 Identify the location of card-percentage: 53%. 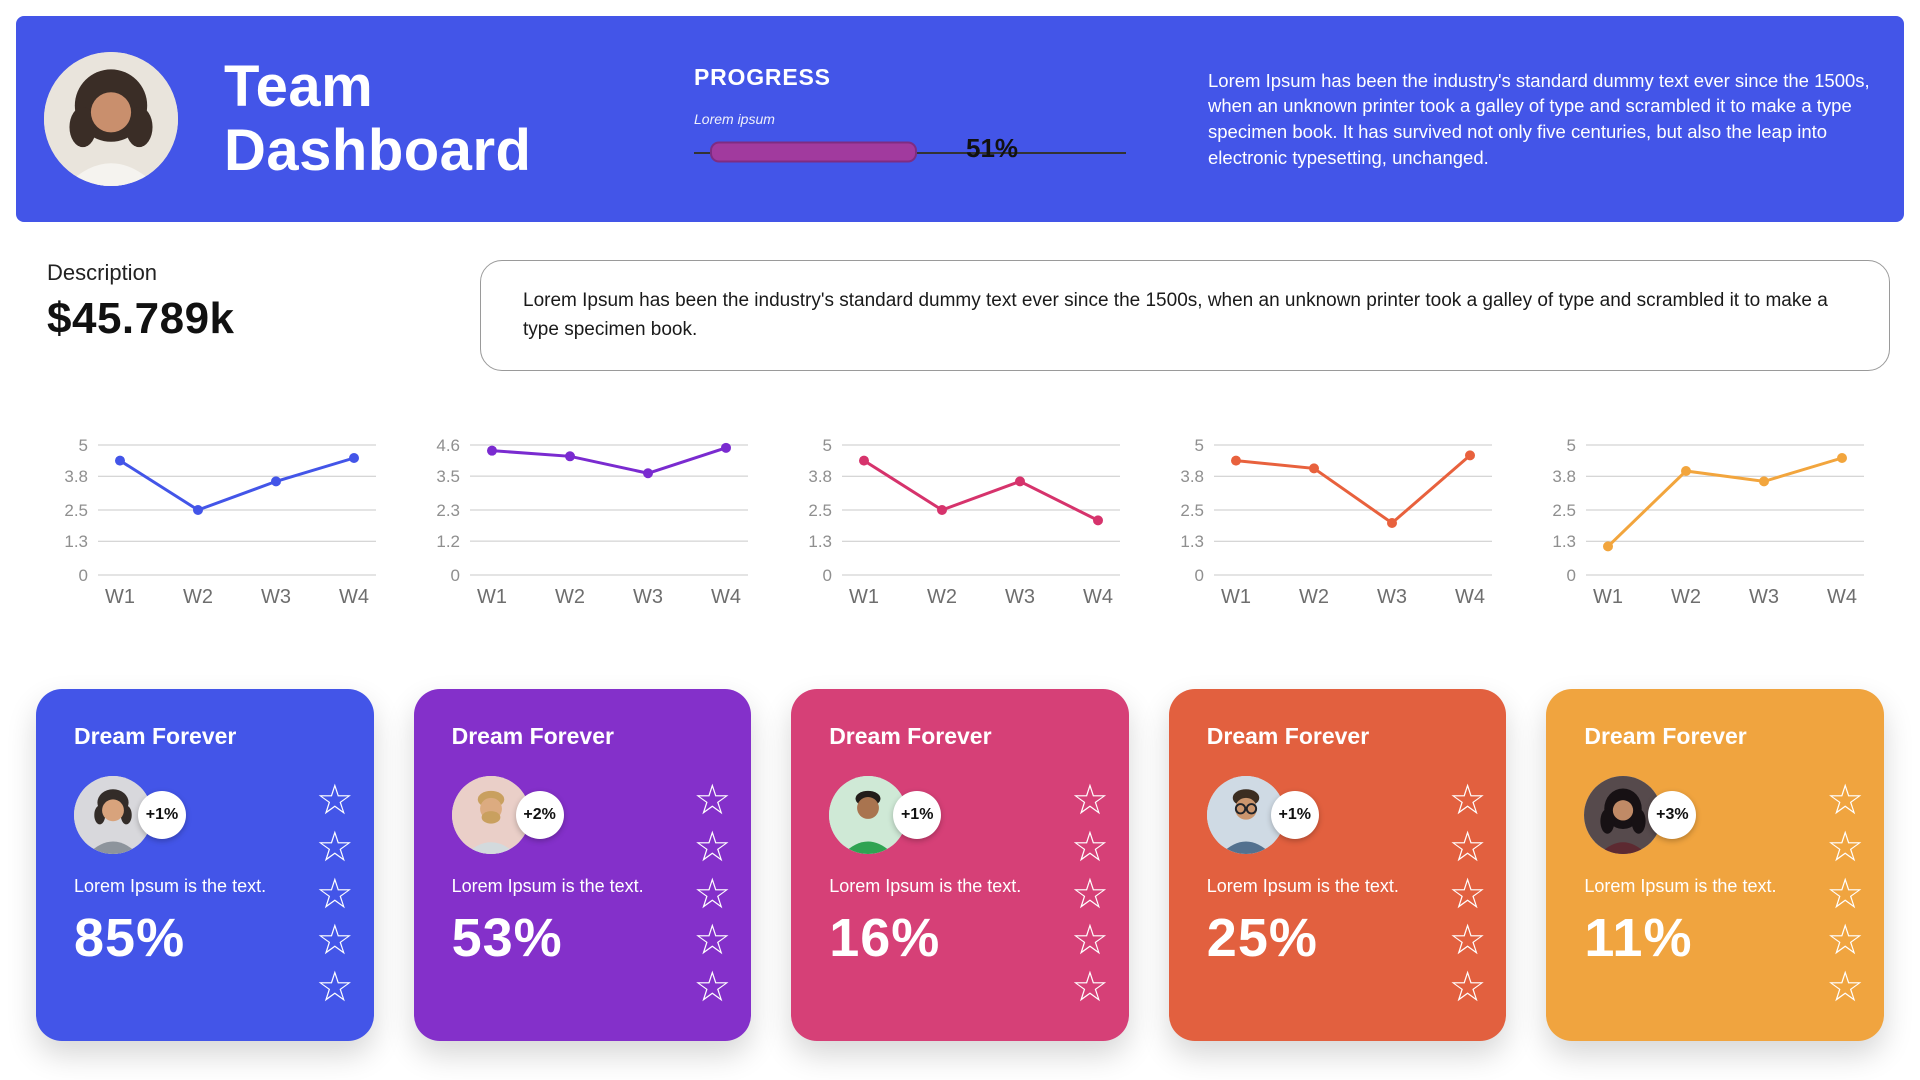
(507, 938).